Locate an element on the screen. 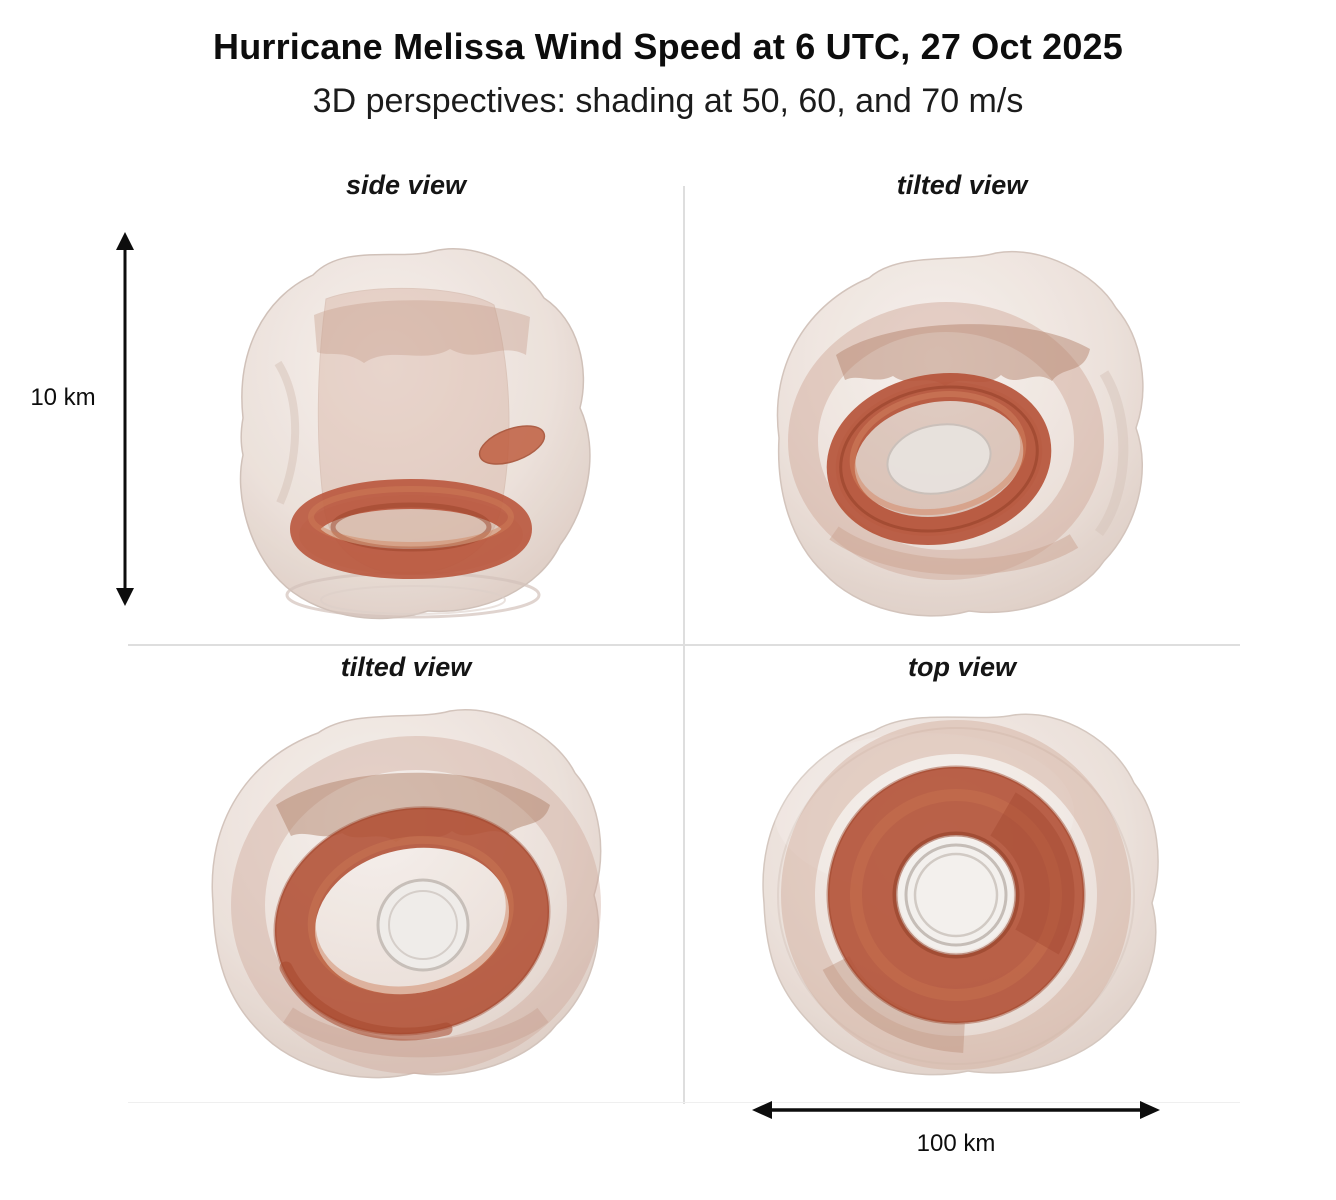  grid-divider-bottom is located at coordinates (684, 1102).